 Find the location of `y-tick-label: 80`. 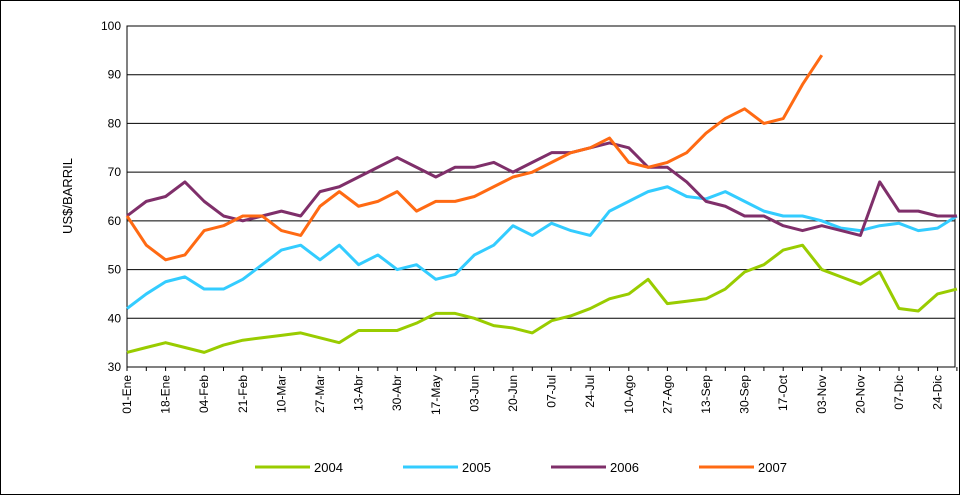

y-tick-label: 80 is located at coordinates (115, 123).